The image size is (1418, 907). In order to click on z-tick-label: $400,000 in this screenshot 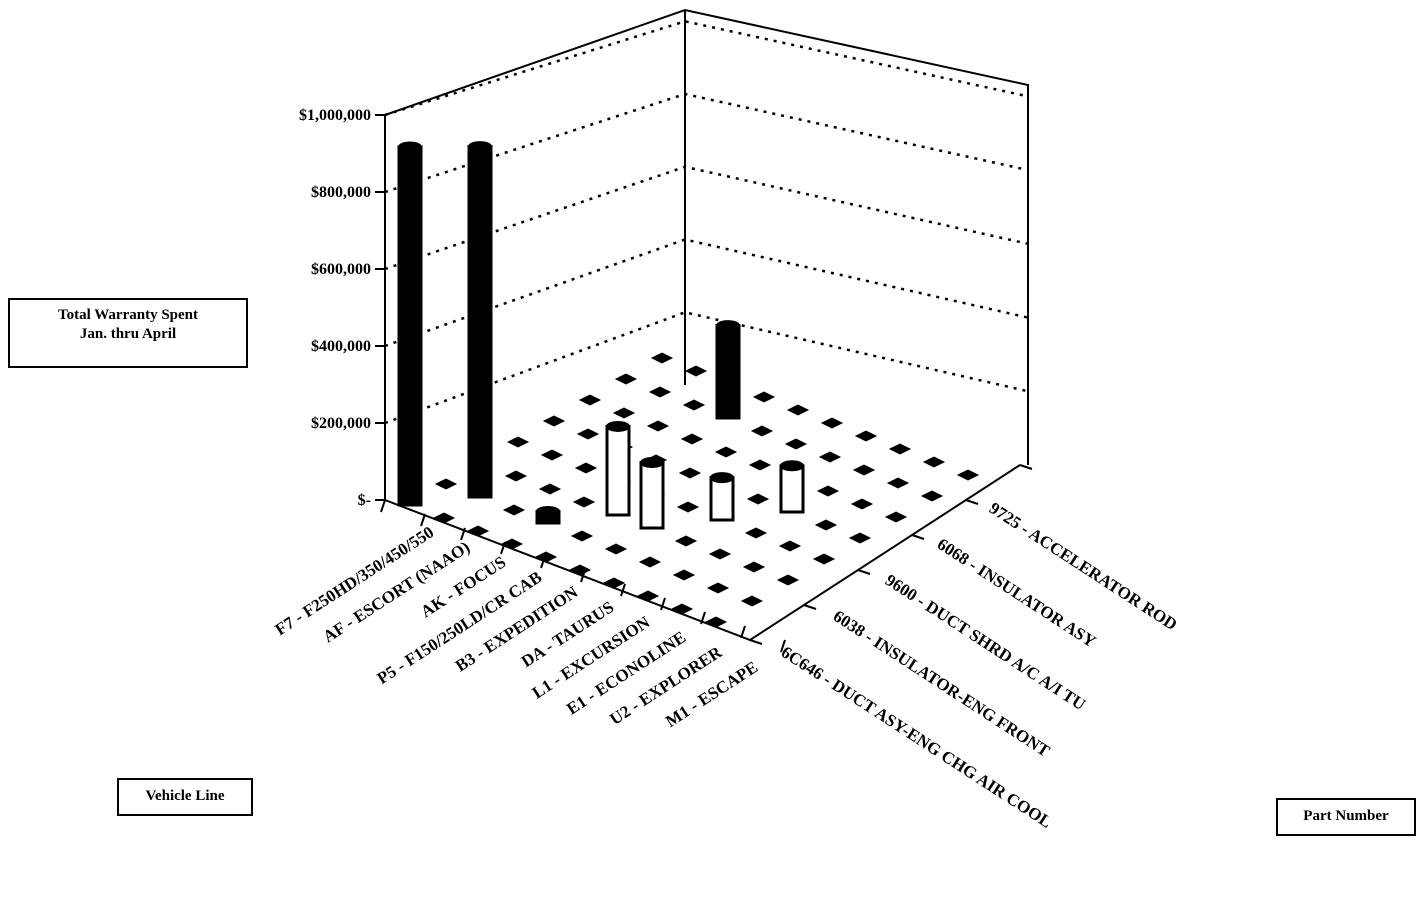, I will do `click(341, 346)`.